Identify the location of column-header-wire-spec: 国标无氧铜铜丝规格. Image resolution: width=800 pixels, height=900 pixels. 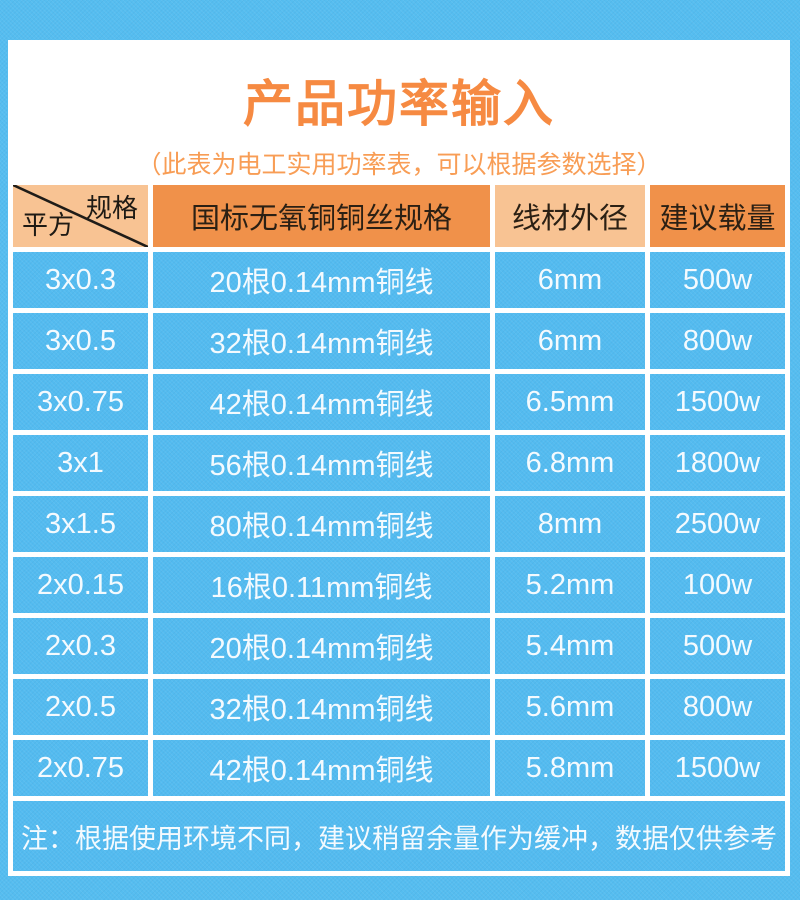
(321, 216).